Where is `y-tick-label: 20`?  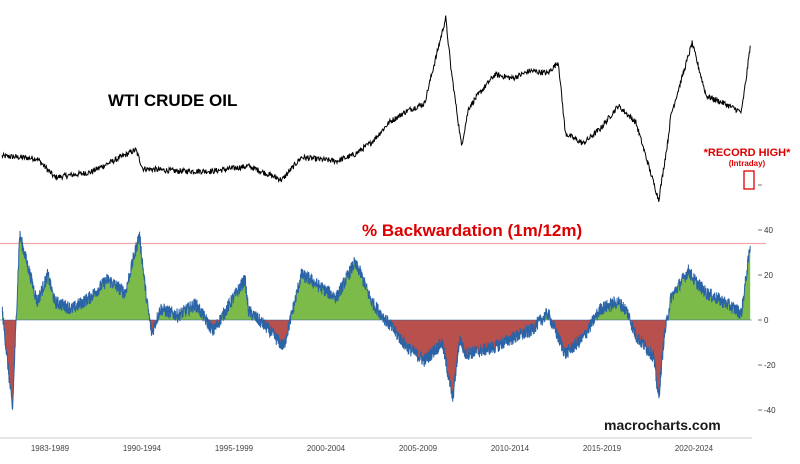
y-tick-label: 20 is located at coordinates (768, 275).